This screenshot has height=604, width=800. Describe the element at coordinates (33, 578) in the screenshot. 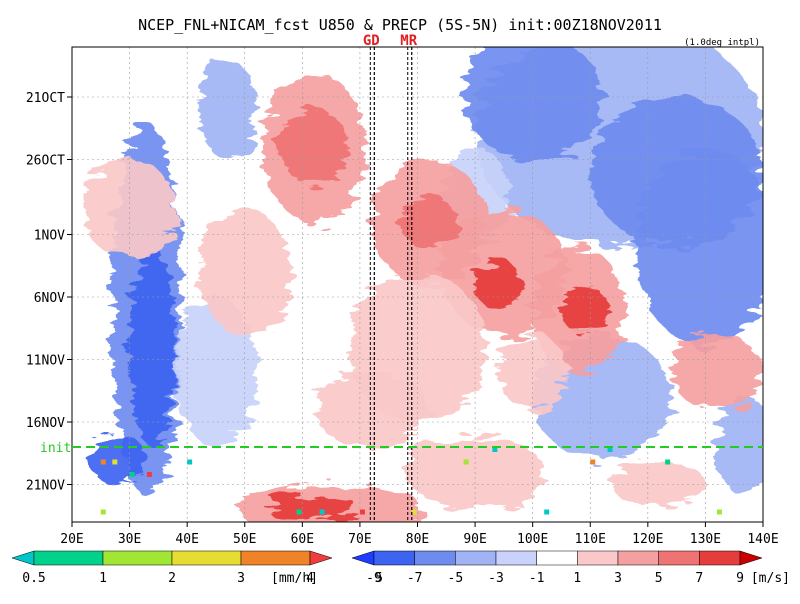

I see `precip-colorbar-label: 0.5` at that location.